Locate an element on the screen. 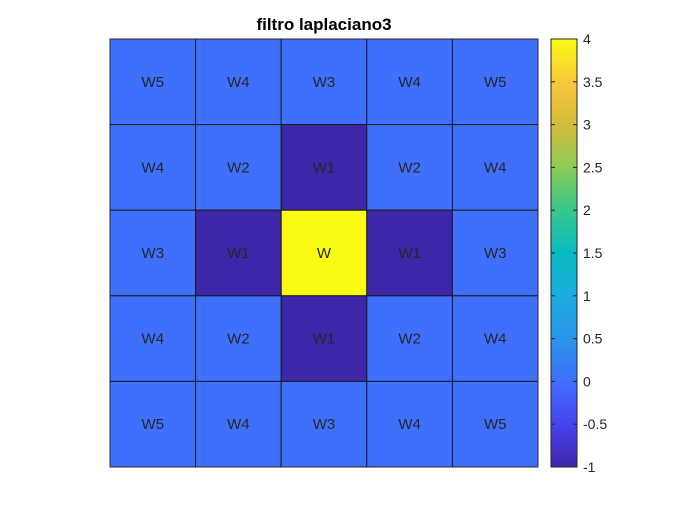  colorbar-ticks: -1 -0.5 0 0.5 1 1.5 2 2.5 3 3.5 4 is located at coordinates (579, 253).